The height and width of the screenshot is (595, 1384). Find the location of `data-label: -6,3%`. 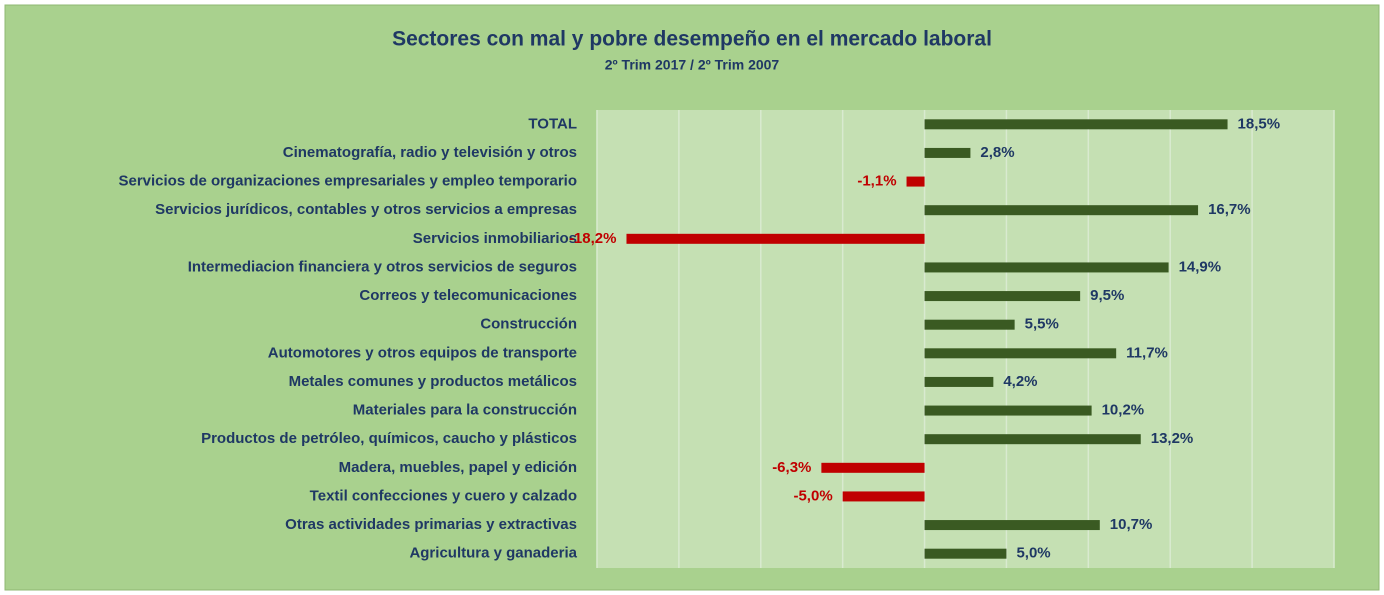

data-label: -6,3% is located at coordinates (791, 467).